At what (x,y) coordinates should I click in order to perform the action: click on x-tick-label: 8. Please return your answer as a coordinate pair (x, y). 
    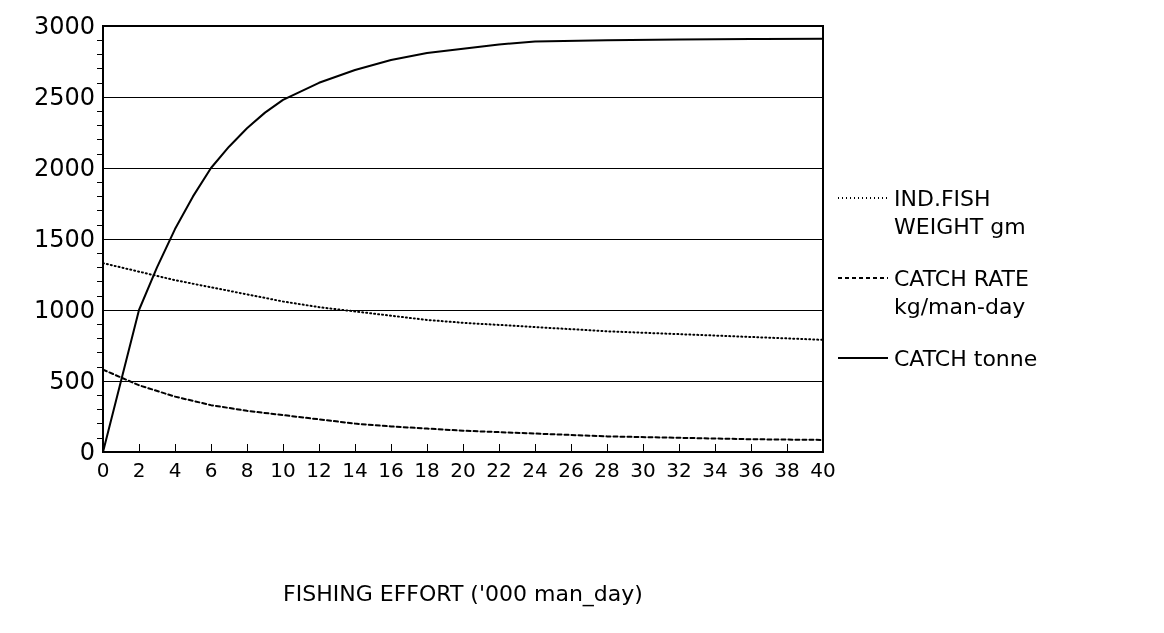
    Looking at the image, I should click on (247, 470).